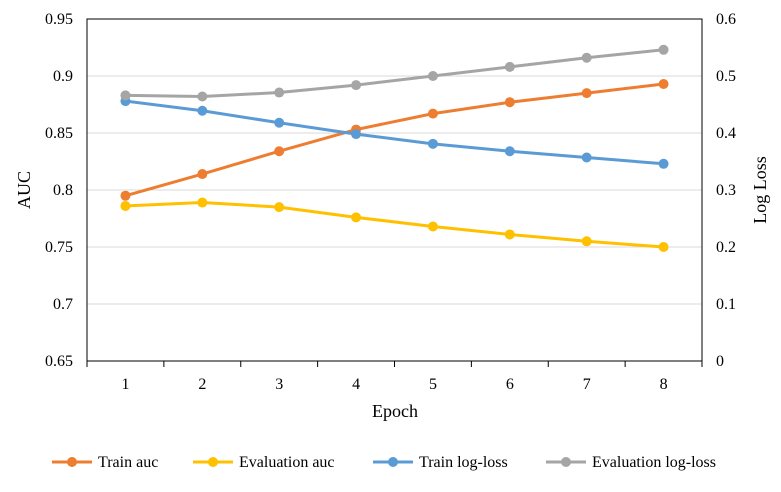 This screenshot has width=781, height=492. What do you see at coordinates (510, 384) in the screenshot?
I see `x-tick-label: 6` at bounding box center [510, 384].